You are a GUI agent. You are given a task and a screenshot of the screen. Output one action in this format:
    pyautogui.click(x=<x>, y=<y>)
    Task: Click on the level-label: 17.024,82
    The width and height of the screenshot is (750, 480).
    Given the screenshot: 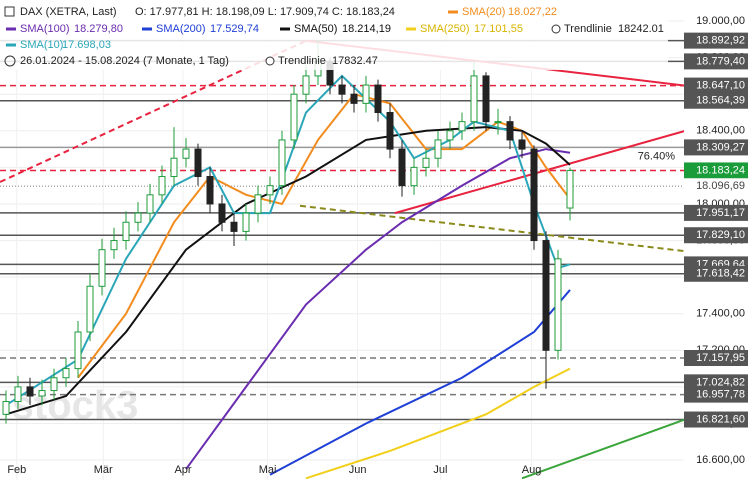 What is the action you would take?
    pyautogui.click(x=720, y=382)
    